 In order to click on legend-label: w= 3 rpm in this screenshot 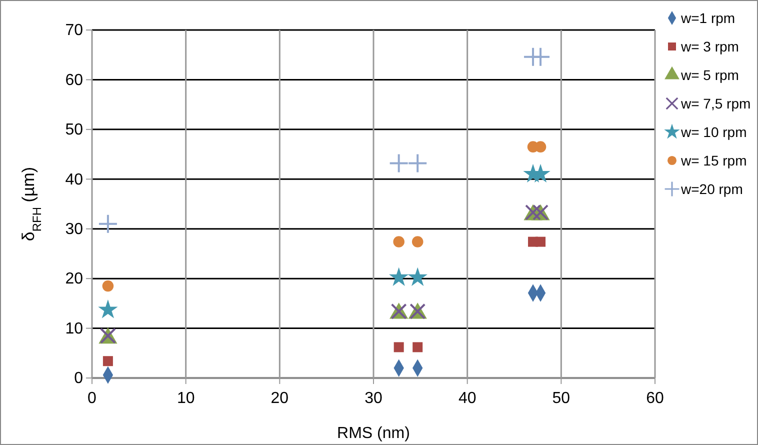, I will do `click(709, 46)`.